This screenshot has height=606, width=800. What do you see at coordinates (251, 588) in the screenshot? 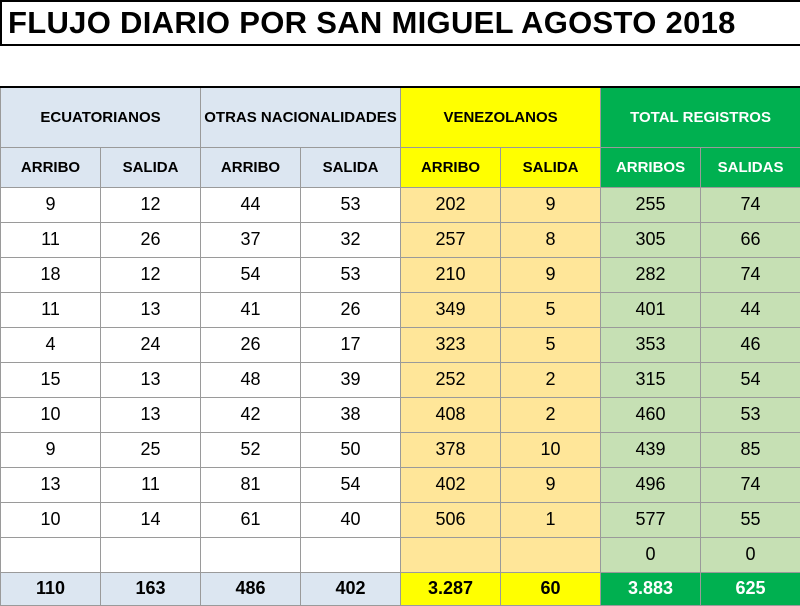
I see `total-cell: 486` at bounding box center [251, 588].